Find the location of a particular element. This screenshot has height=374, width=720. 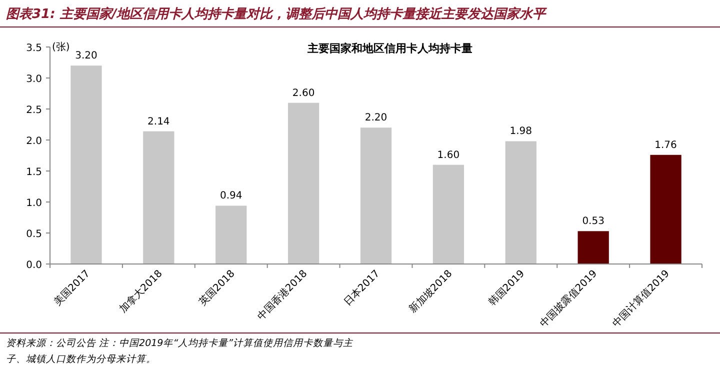

text: 资料来源：公司公告 注：中国2019年“人均持卡量”计算值使用信用卡数量与主 is located at coordinates (180, 343).